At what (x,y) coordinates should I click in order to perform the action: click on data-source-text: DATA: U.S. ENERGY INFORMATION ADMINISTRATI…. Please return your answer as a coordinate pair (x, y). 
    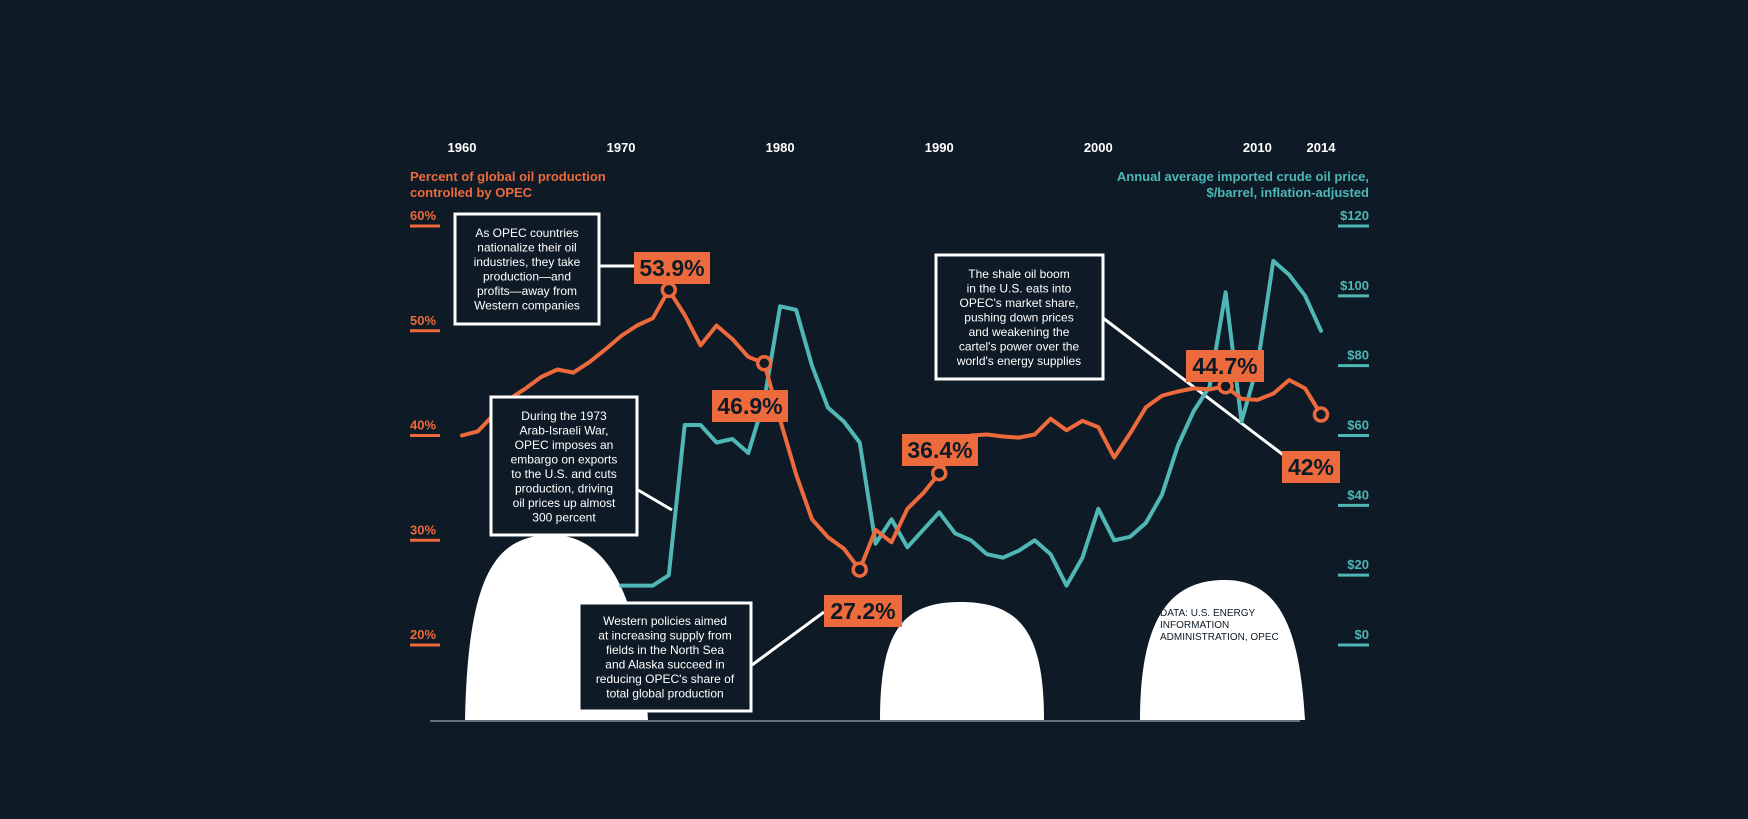
    Looking at the image, I should click on (1219, 625).